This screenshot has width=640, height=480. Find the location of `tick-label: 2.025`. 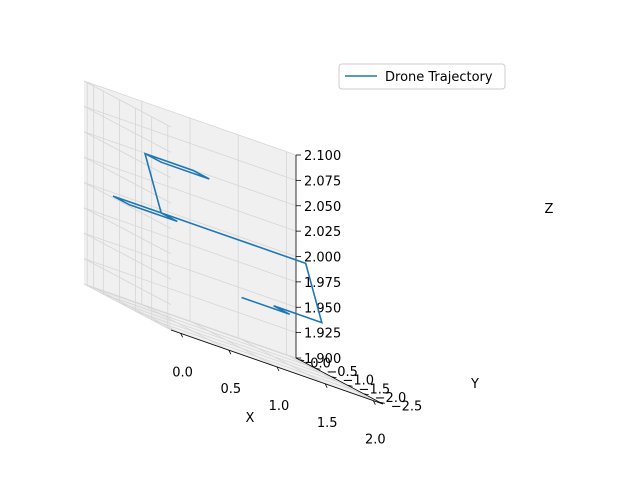

tick-label: 2.025 is located at coordinates (322, 232).